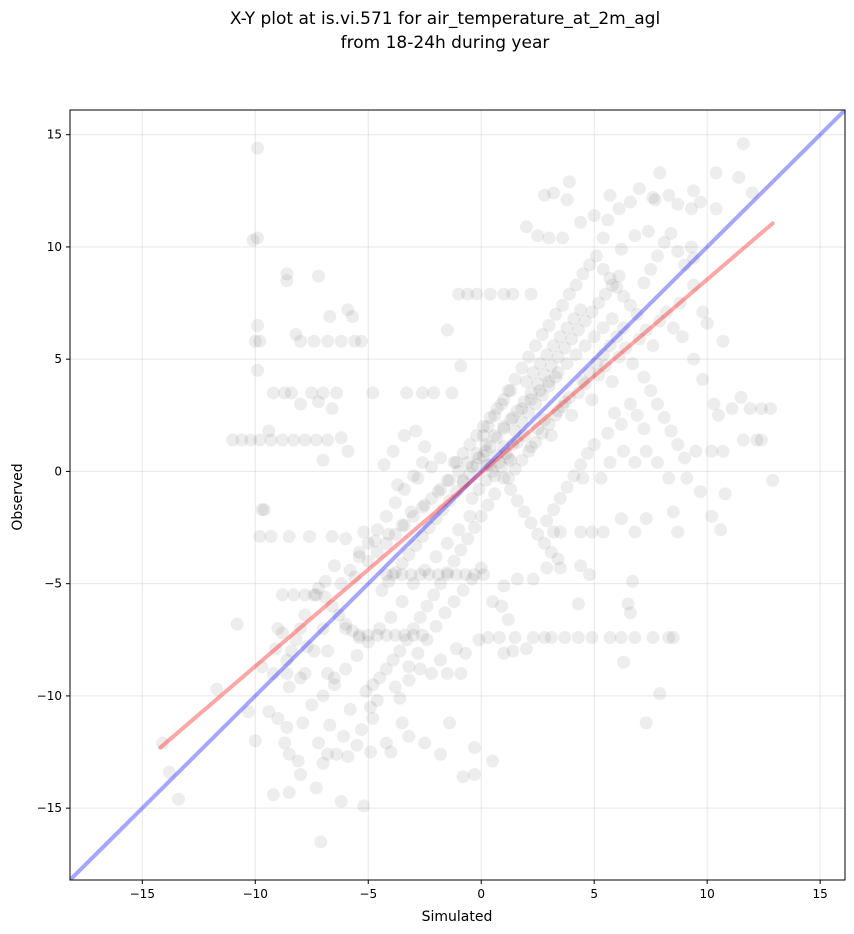  Describe the element at coordinates (54, 247) in the screenshot. I see `y-tick-label: 10` at that location.